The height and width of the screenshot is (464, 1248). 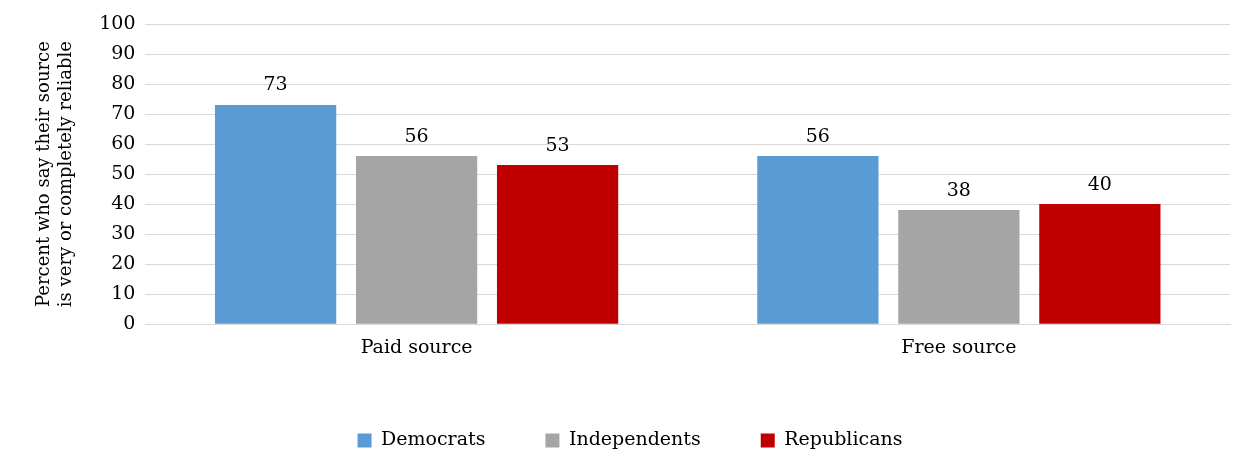 What do you see at coordinates (275, 83) in the screenshot?
I see `data-label: 73` at bounding box center [275, 83].